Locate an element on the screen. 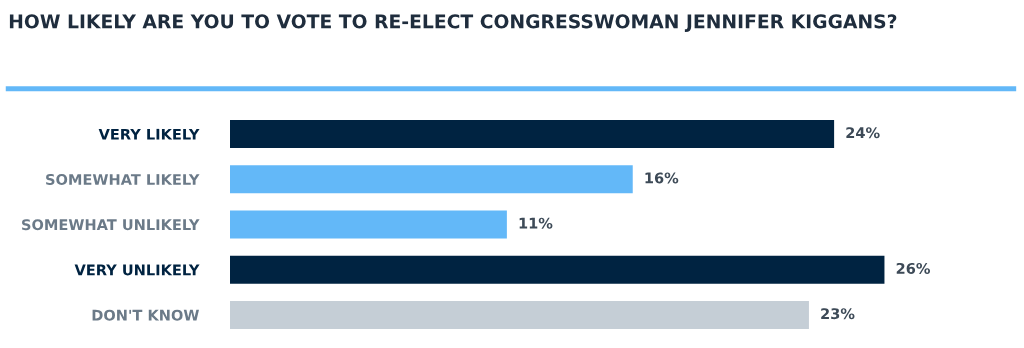 The width and height of the screenshot is (1024, 348). data-label: 23% is located at coordinates (838, 314).